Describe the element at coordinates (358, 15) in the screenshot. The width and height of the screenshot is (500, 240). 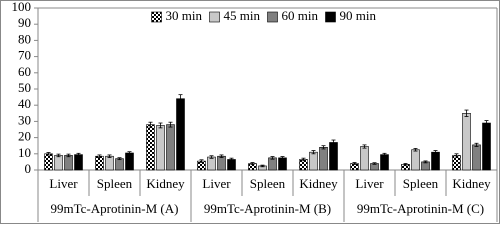
I see `legend-label: 90 min` at that location.